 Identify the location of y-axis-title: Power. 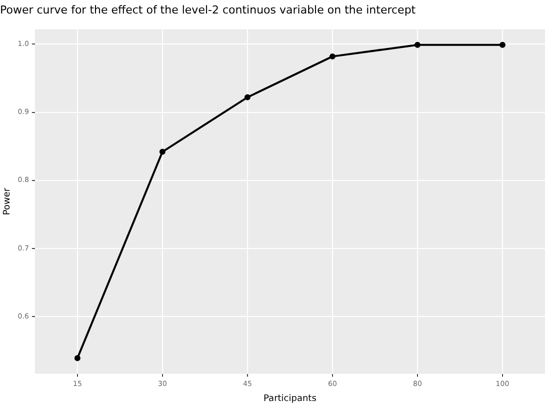
(7, 202).